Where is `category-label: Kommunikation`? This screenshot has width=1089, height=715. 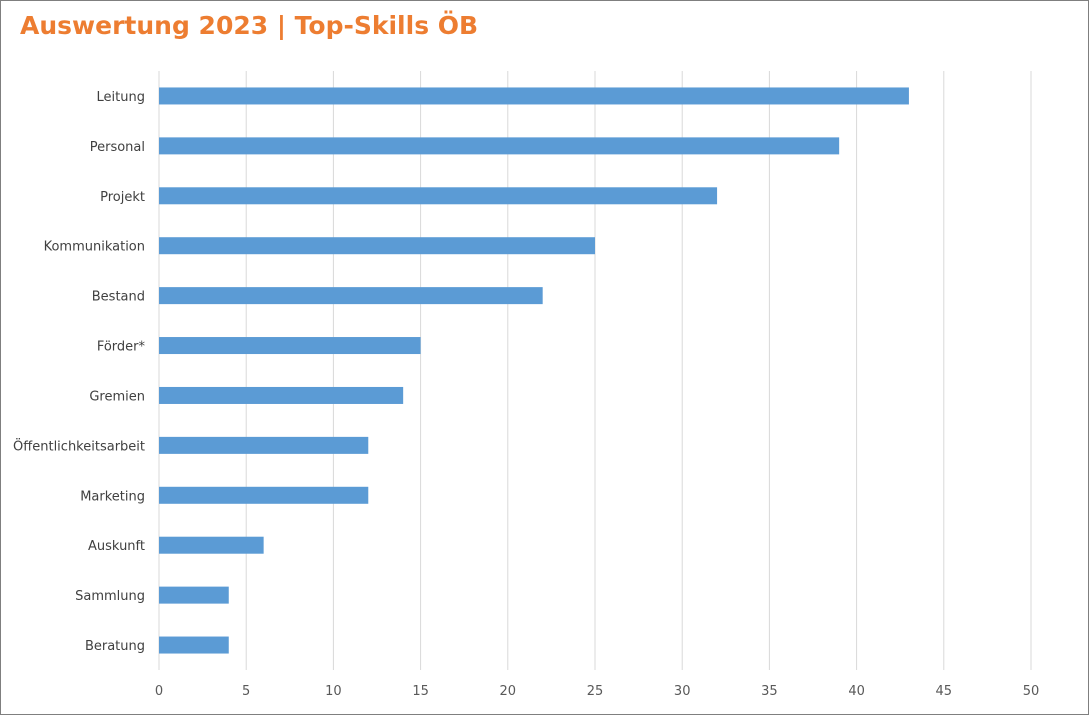 category-label: Kommunikation is located at coordinates (94, 247).